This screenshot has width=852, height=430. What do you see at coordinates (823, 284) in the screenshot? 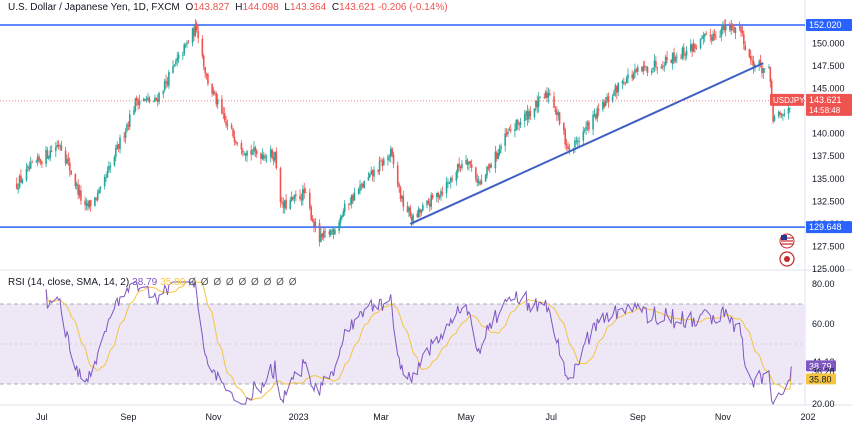
I see `rsi-tick-label: 80.00` at bounding box center [823, 284].